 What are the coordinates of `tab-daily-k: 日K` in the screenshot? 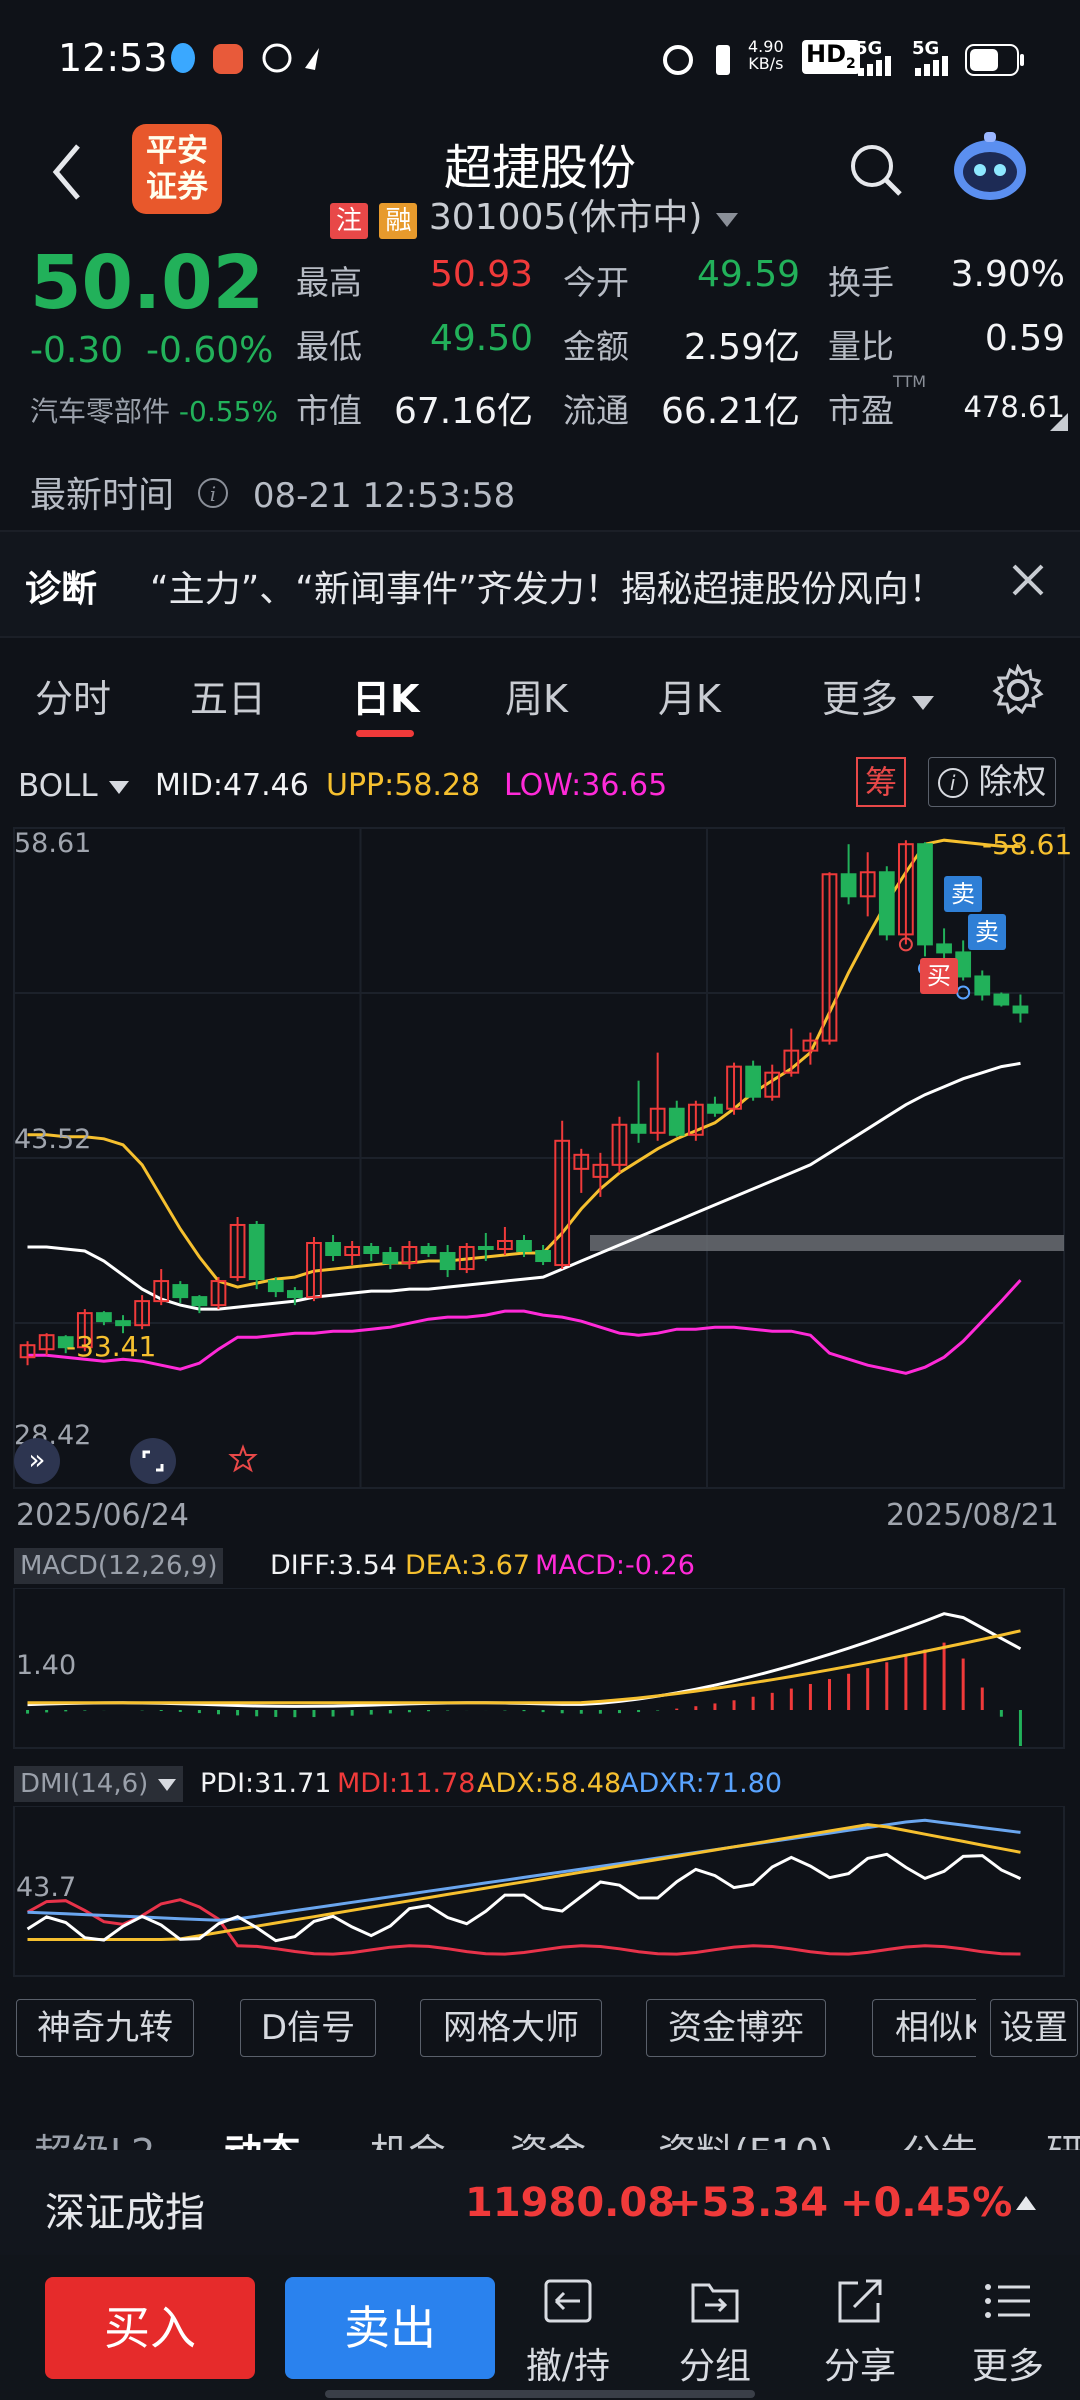 It's located at (386, 699).